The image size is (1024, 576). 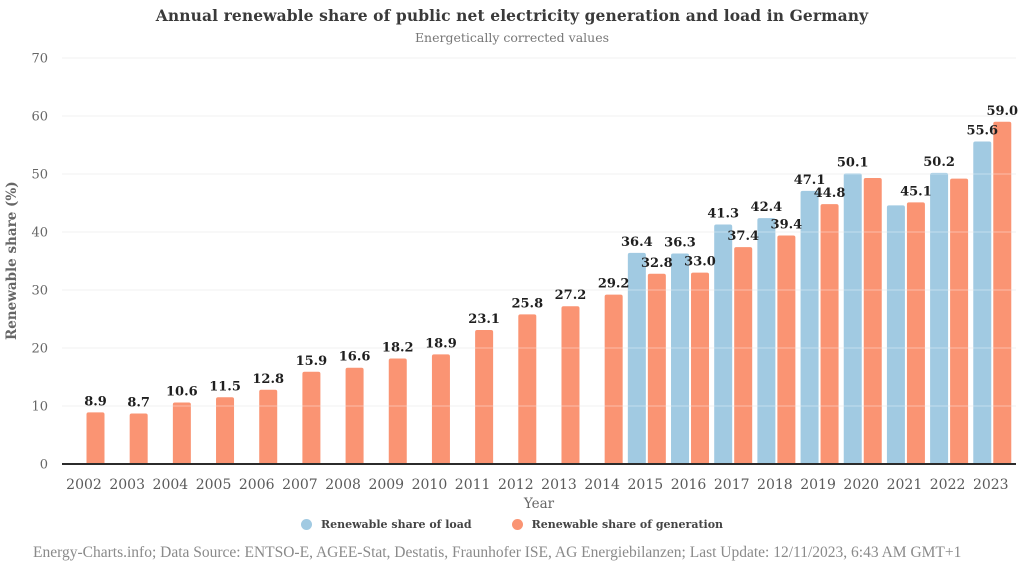 I want to click on value-label-generation-2011: 23.1, so click(x=484, y=319).